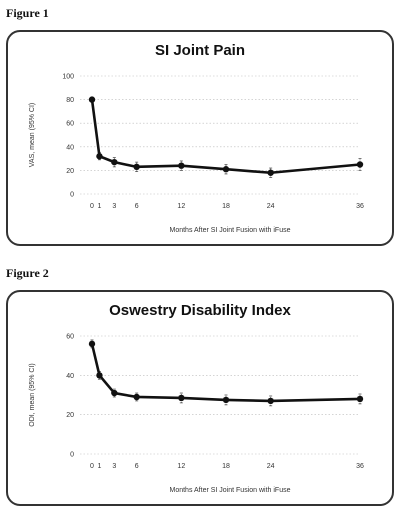 The width and height of the screenshot is (400, 512). I want to click on chart-1-title: SI Joint Pain, so click(199, 50).